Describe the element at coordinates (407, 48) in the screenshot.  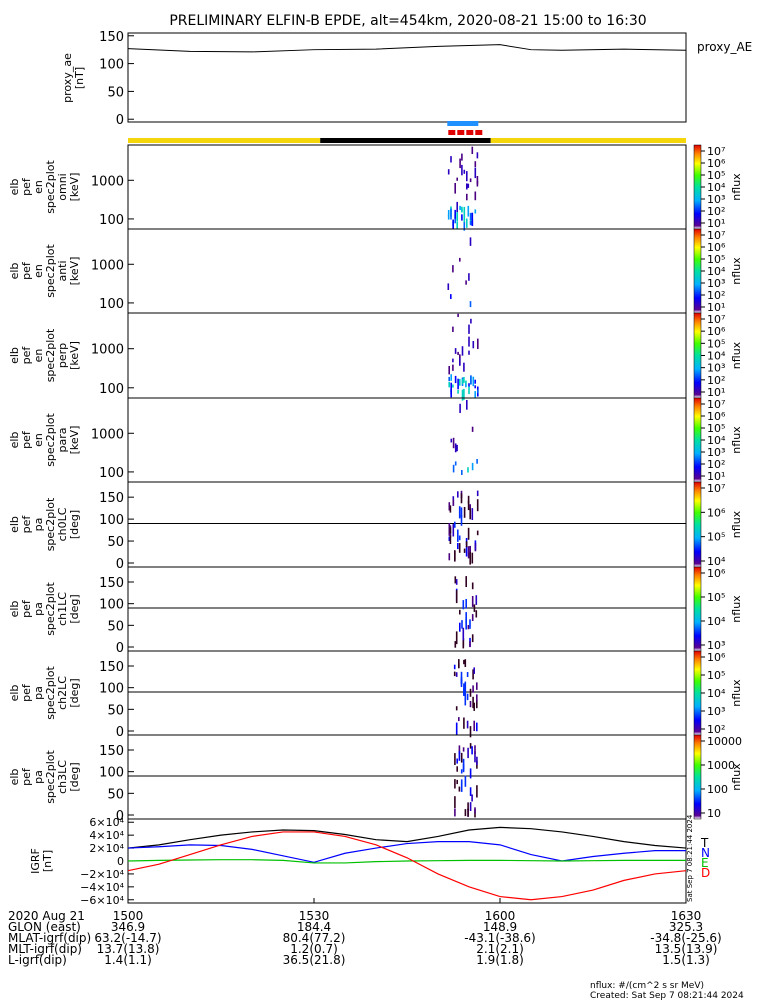
I see `proxy-ae-line` at that location.